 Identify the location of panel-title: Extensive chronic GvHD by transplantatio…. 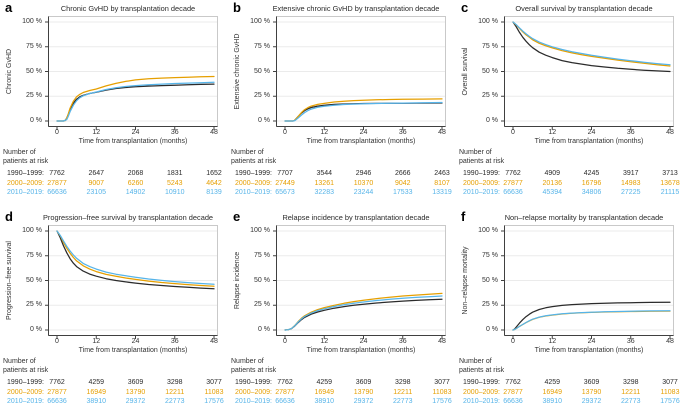
(356, 8).